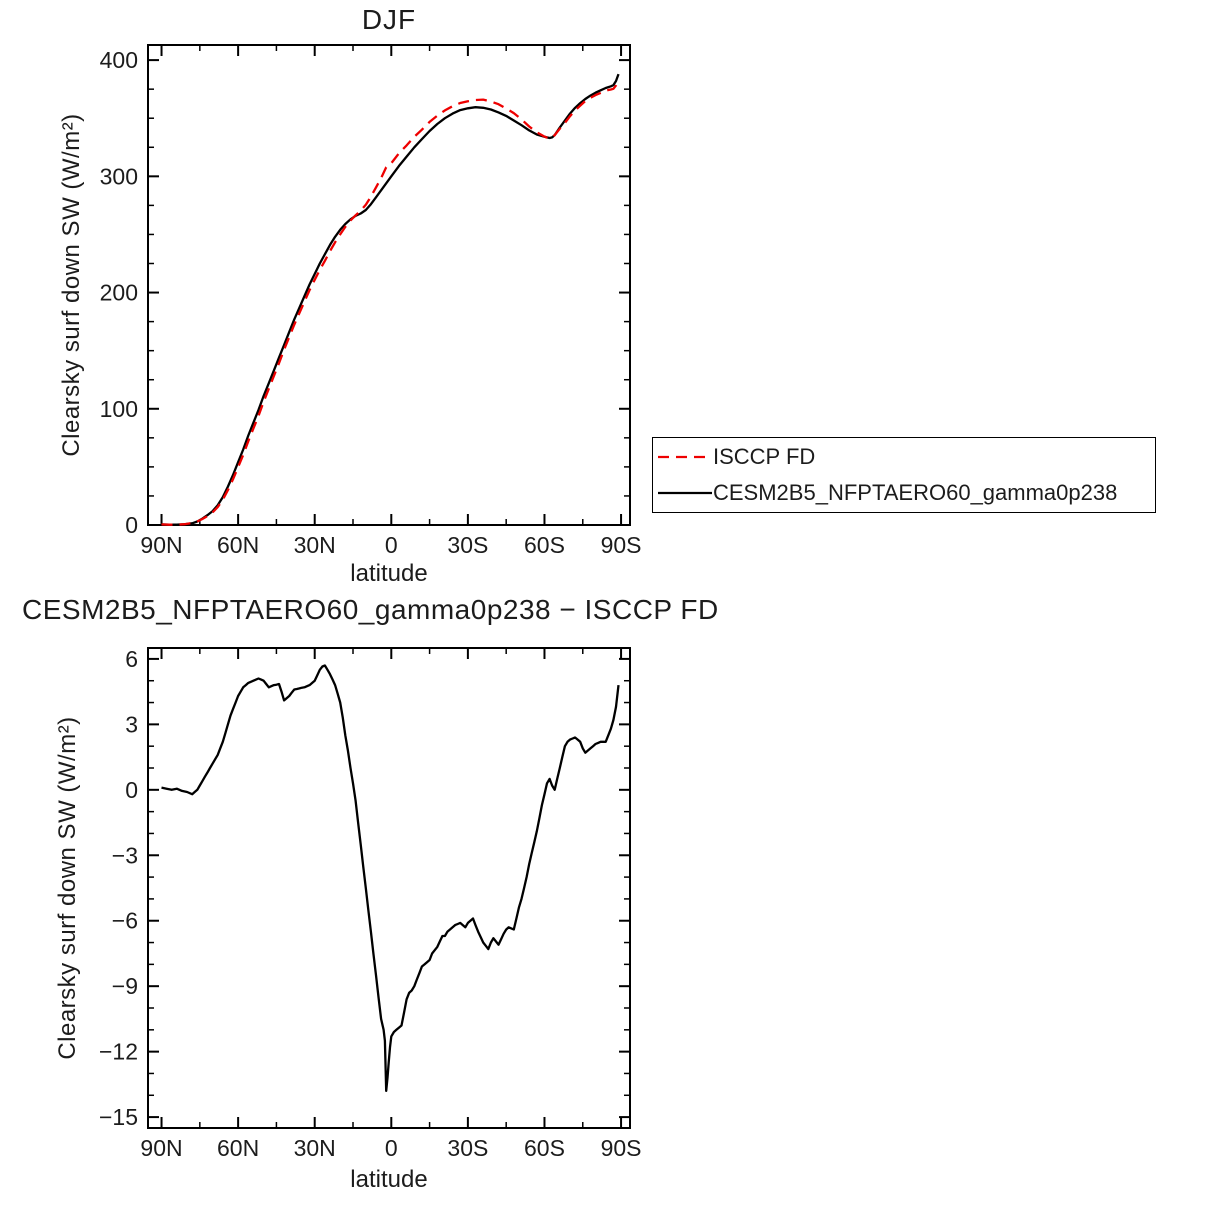 The width and height of the screenshot is (1208, 1208). What do you see at coordinates (906, 457) in the screenshot?
I see `legend-item-isccp-fd: ISCCP FD` at bounding box center [906, 457].